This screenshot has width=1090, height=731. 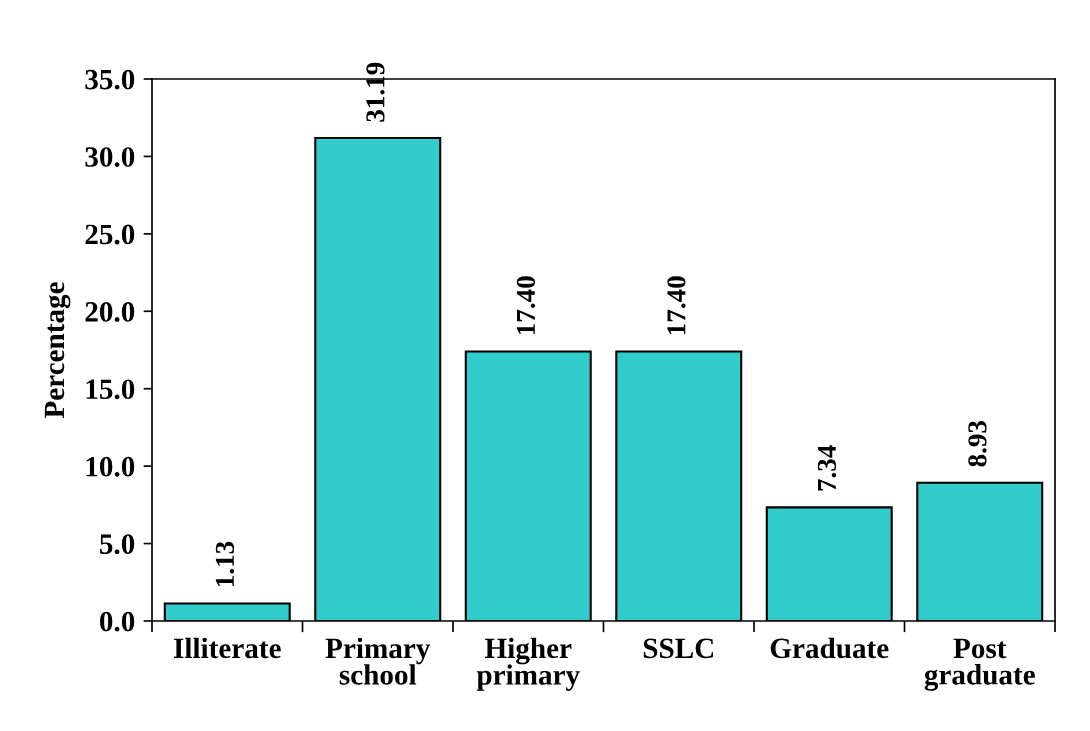 I want to click on data-label: 8.93, so click(x=977, y=443).